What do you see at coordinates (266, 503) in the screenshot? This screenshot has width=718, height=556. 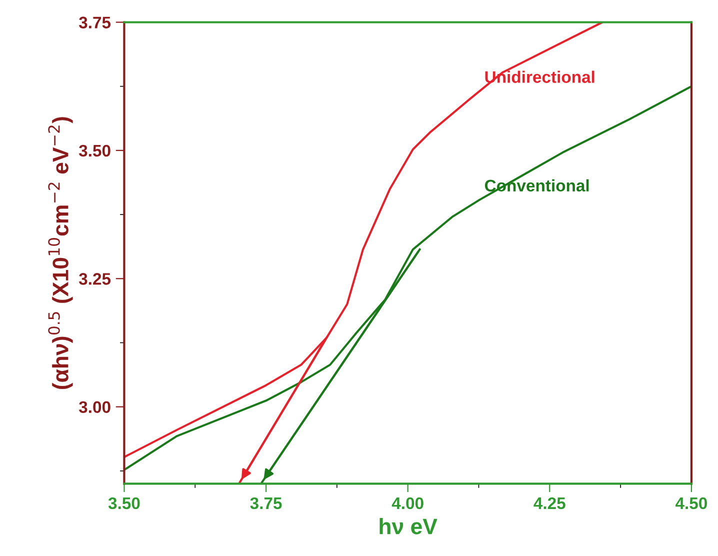 I see `x-tick-label: 3.75` at bounding box center [266, 503].